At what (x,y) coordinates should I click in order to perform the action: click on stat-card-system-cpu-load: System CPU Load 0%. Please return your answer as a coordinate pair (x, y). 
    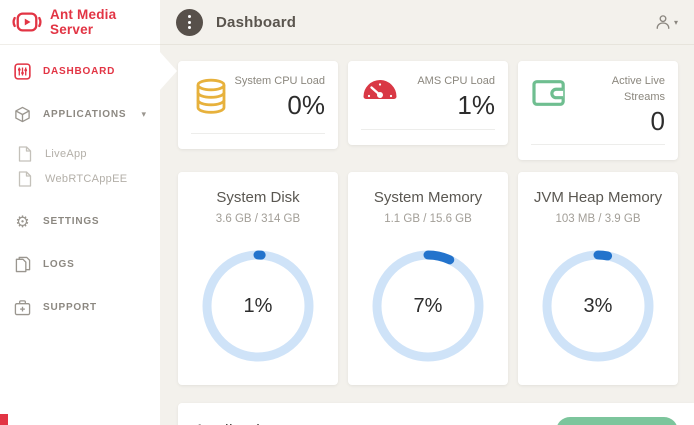
    Looking at the image, I should click on (258, 105).